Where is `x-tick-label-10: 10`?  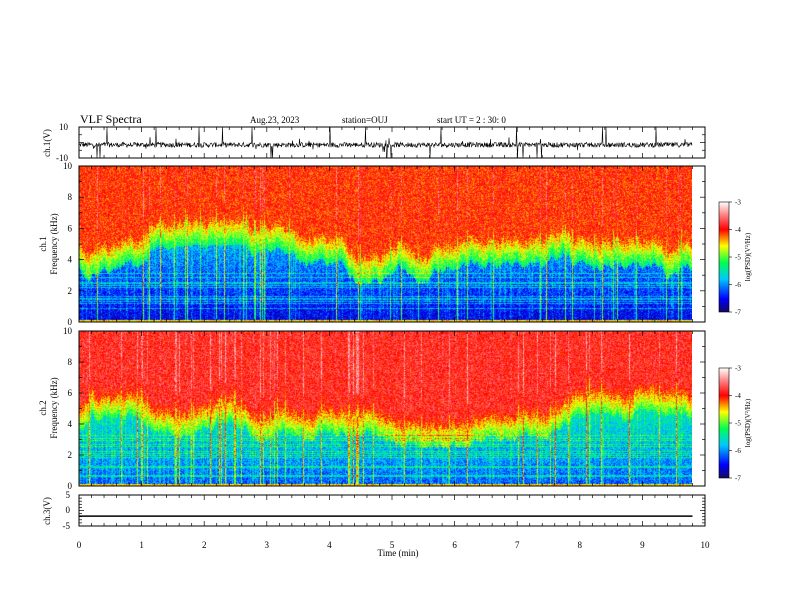
x-tick-label-10: 10 is located at coordinates (706, 545).